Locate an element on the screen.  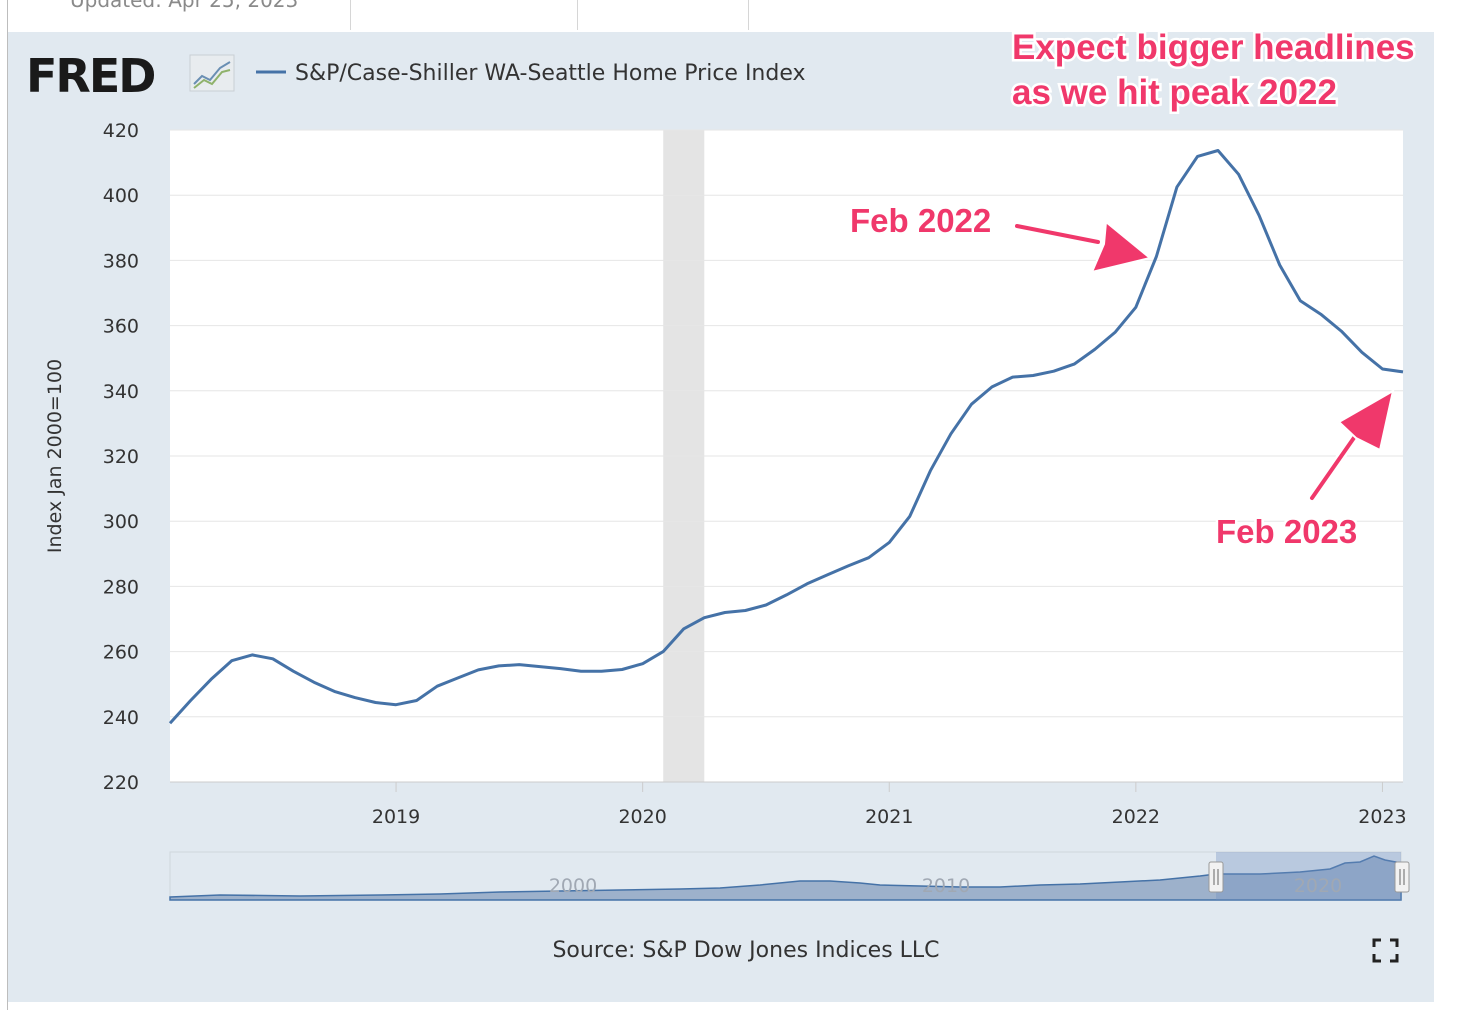
x-tick-label: 2020 is located at coordinates (642, 817).